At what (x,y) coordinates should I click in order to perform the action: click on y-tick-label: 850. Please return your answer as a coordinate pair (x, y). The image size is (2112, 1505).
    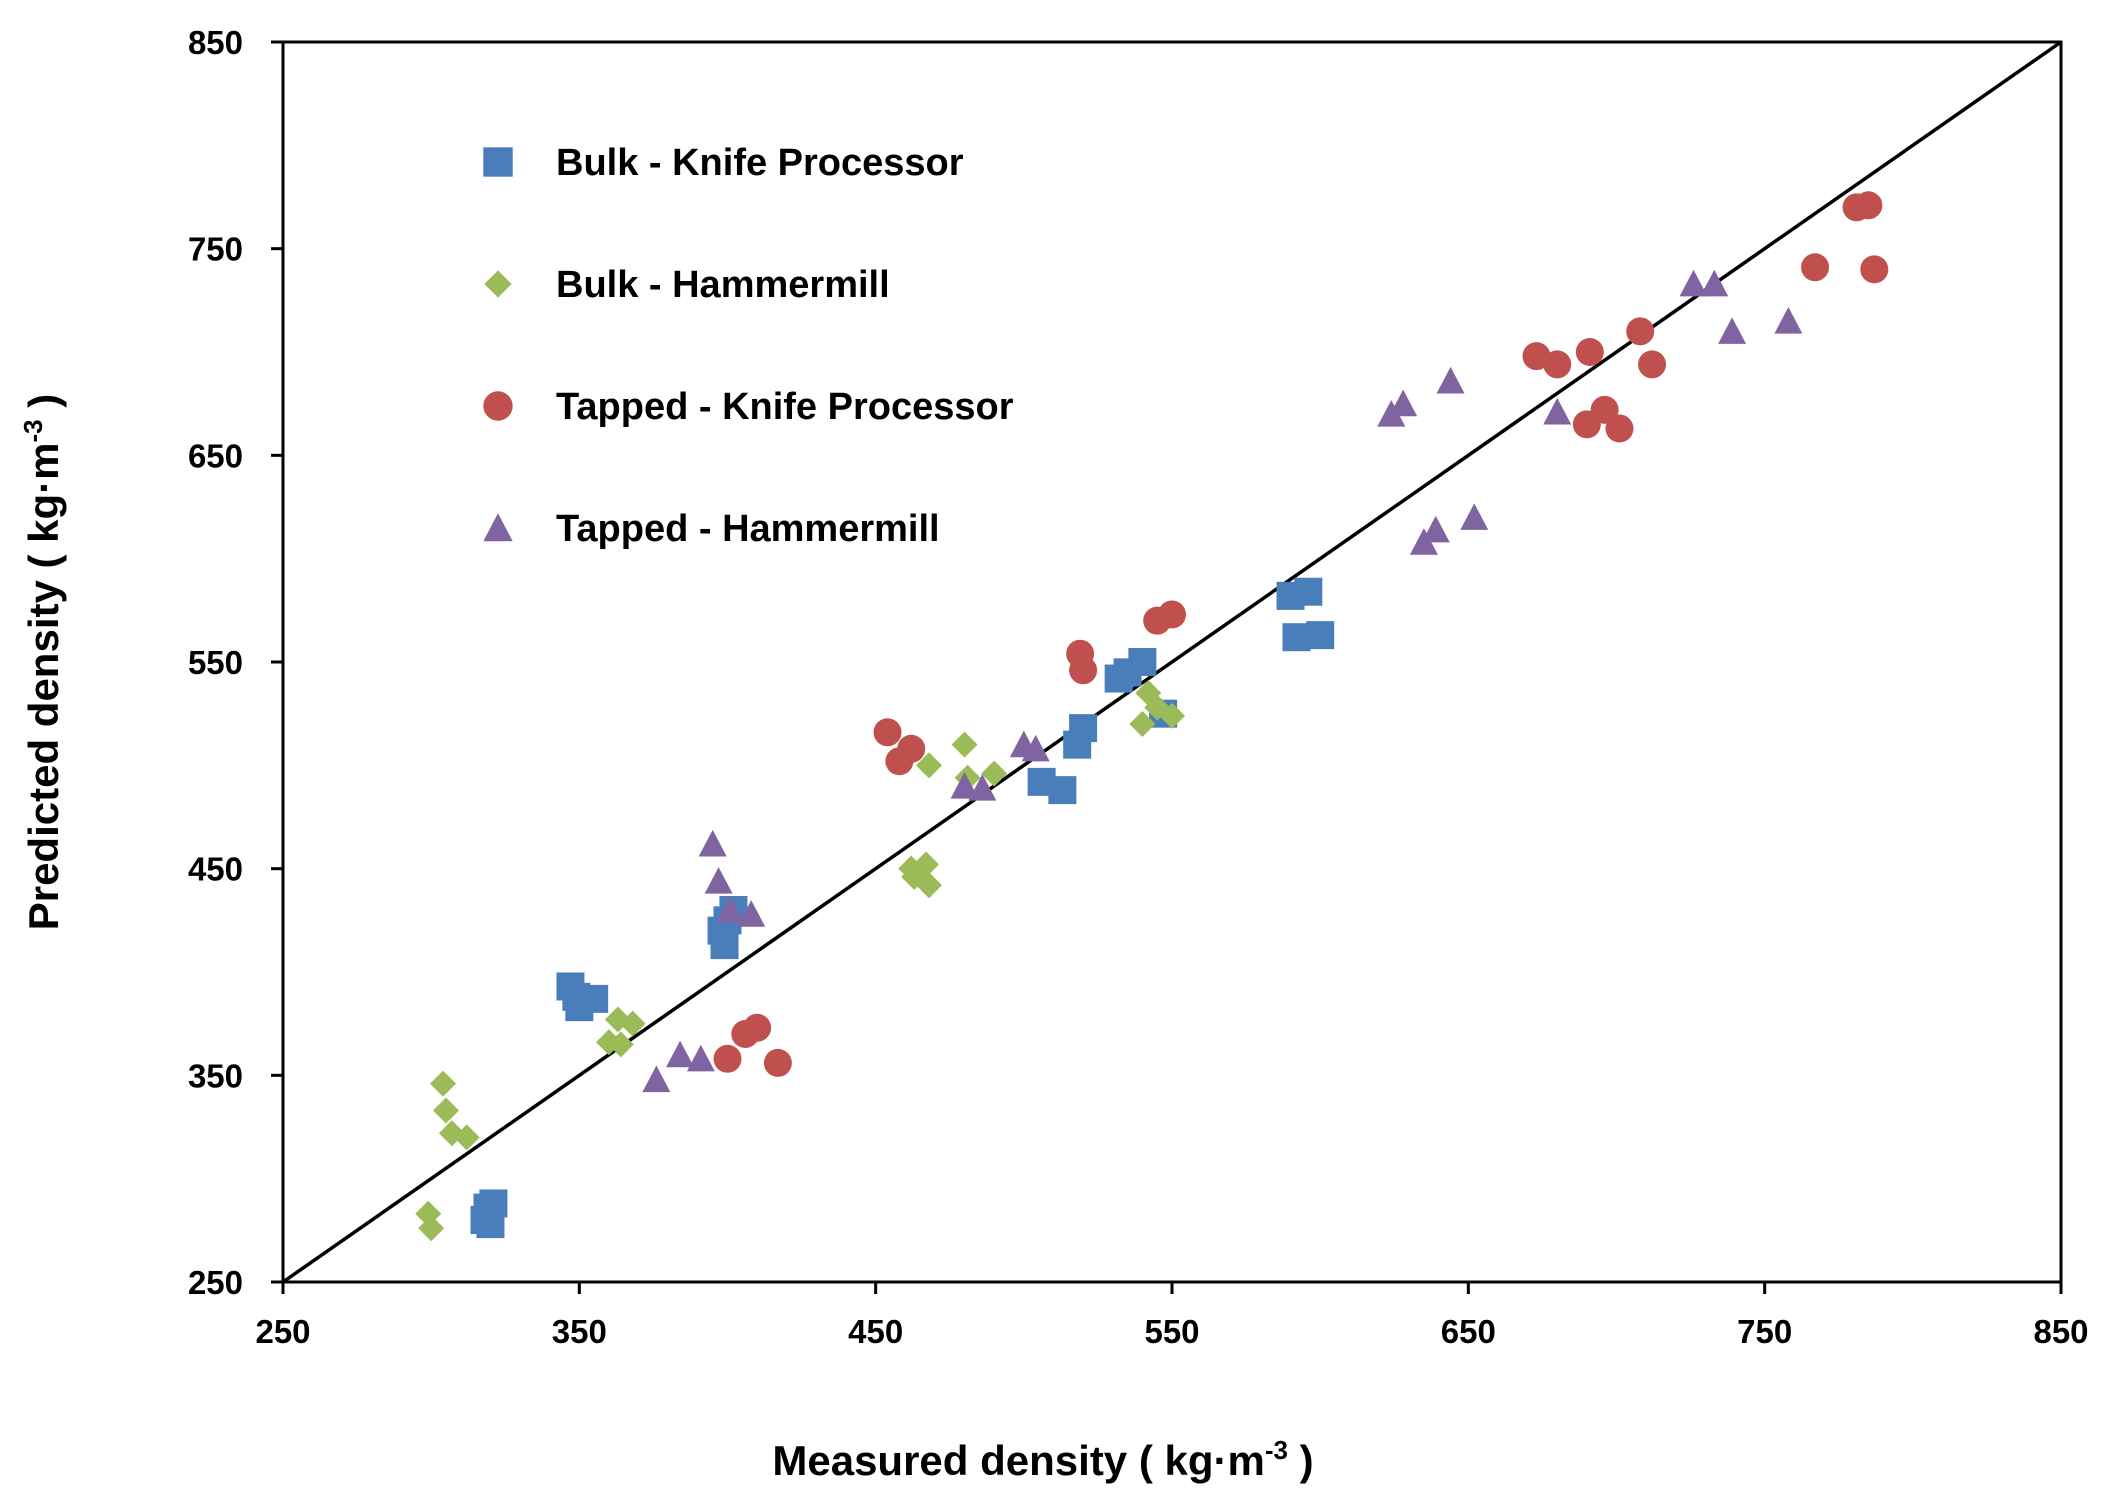
    Looking at the image, I should click on (215, 42).